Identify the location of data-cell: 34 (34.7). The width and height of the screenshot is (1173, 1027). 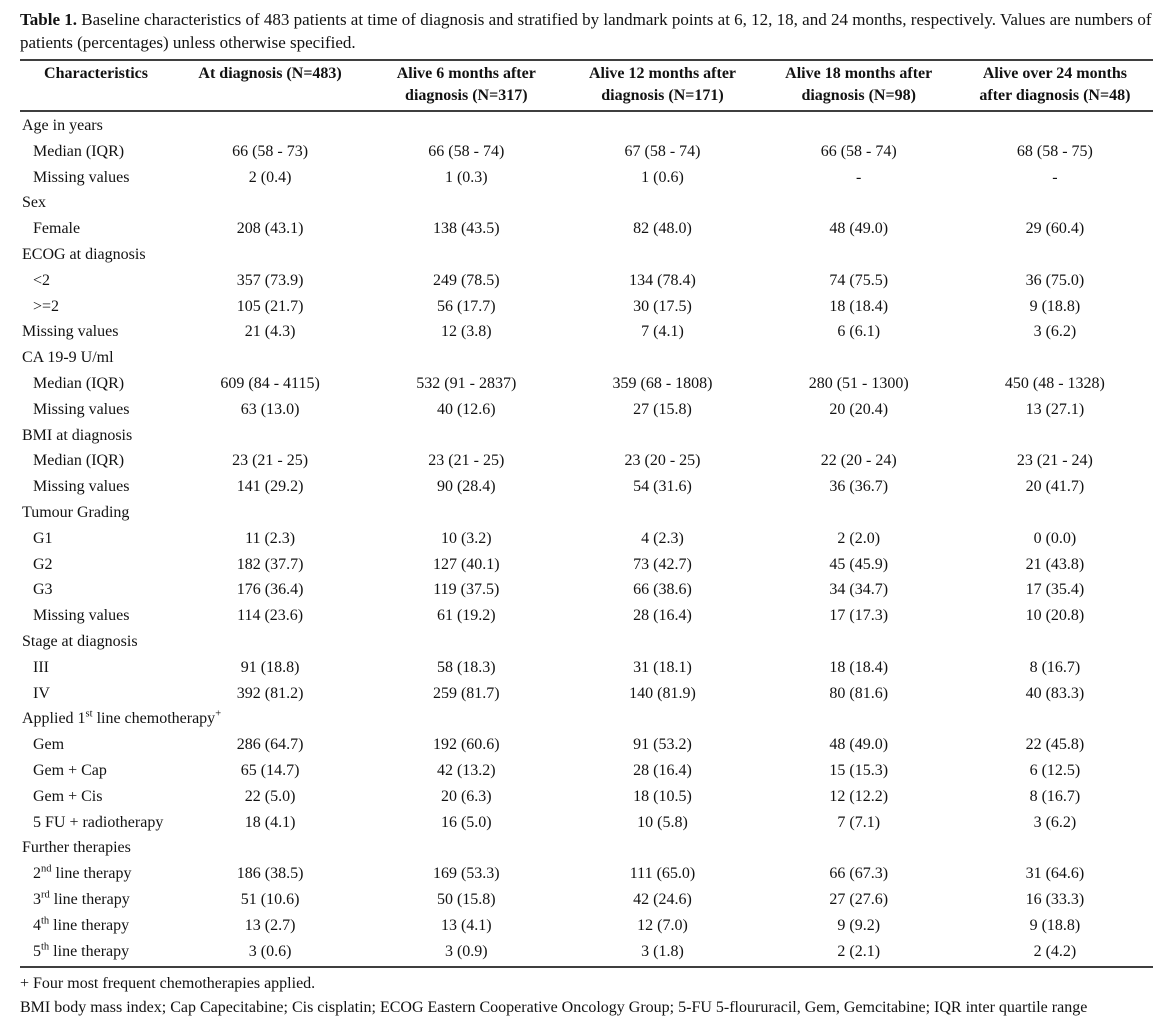
(859, 590).